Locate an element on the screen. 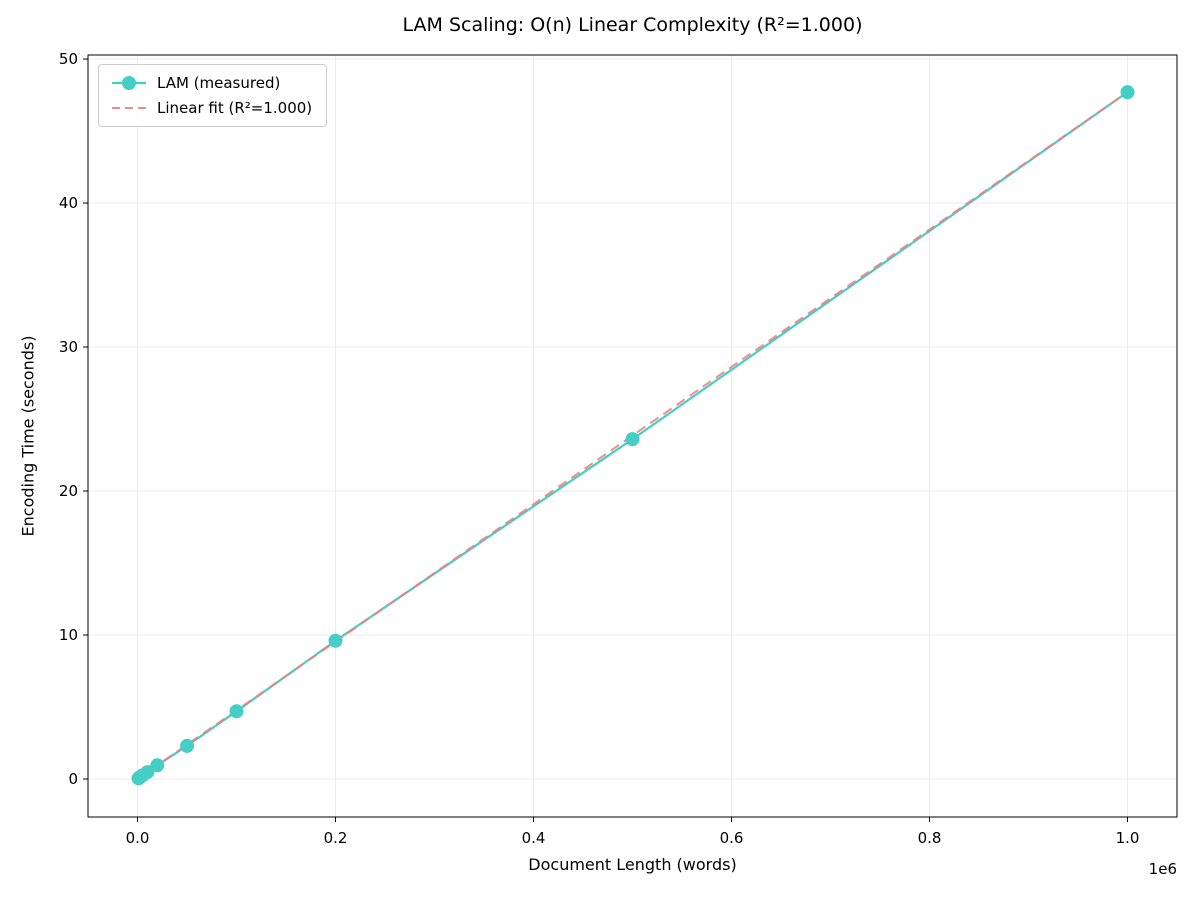  y-axis-tick-label: 40 is located at coordinates (68, 203).